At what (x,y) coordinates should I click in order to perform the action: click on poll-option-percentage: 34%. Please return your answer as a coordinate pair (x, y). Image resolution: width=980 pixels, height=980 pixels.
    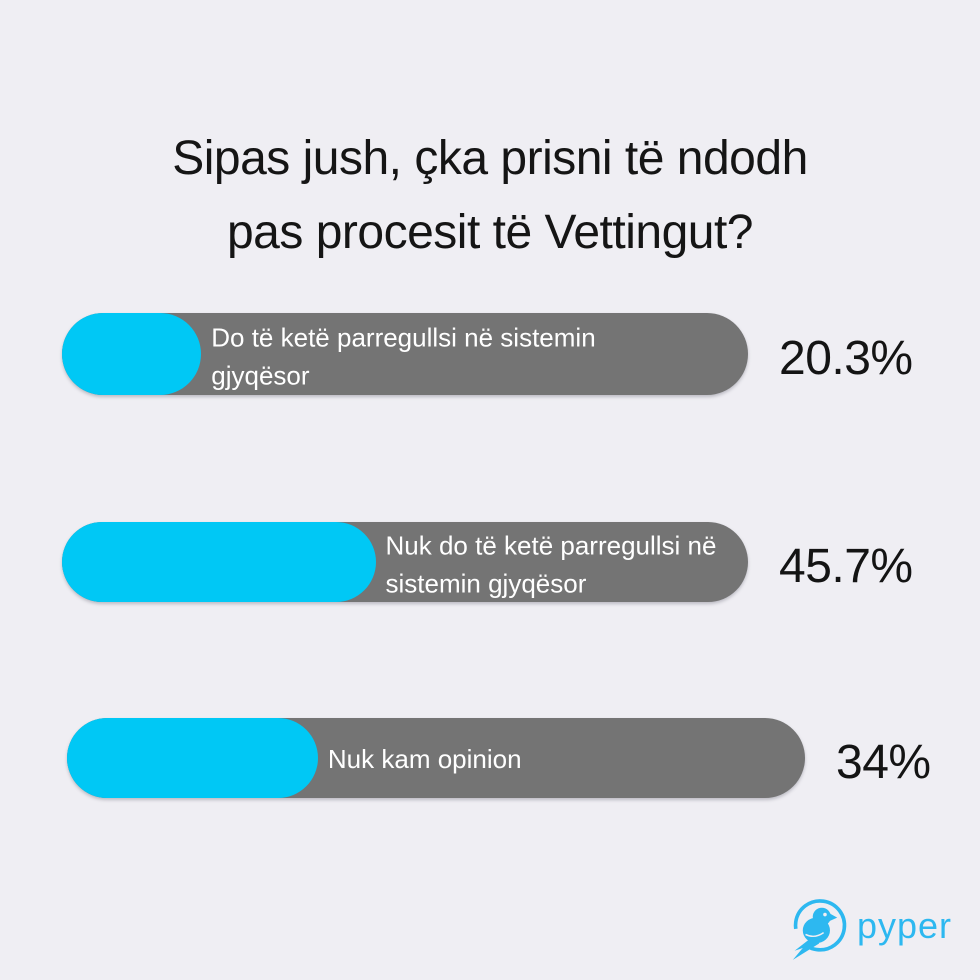
    Looking at the image, I should click on (883, 762).